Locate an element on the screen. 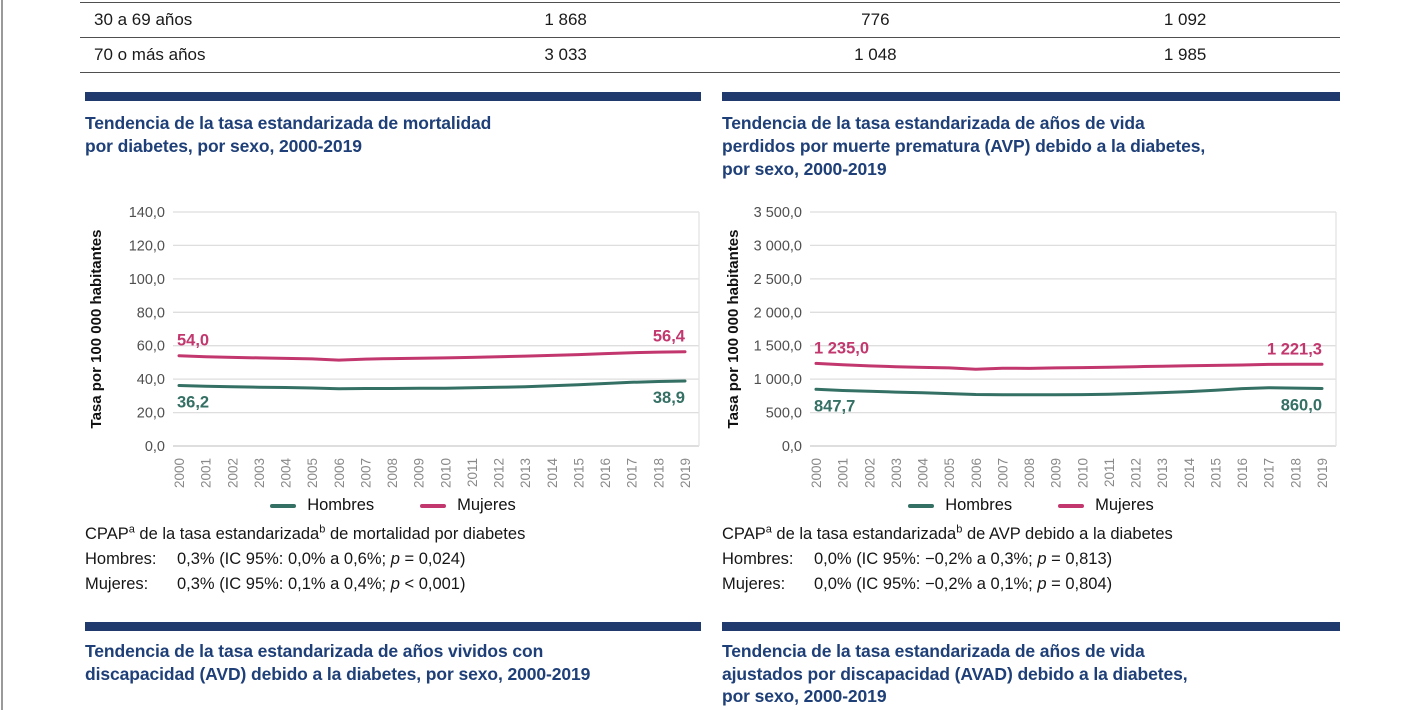 This screenshot has height=710, width=1420. table-cell: 776 is located at coordinates (875, 19).